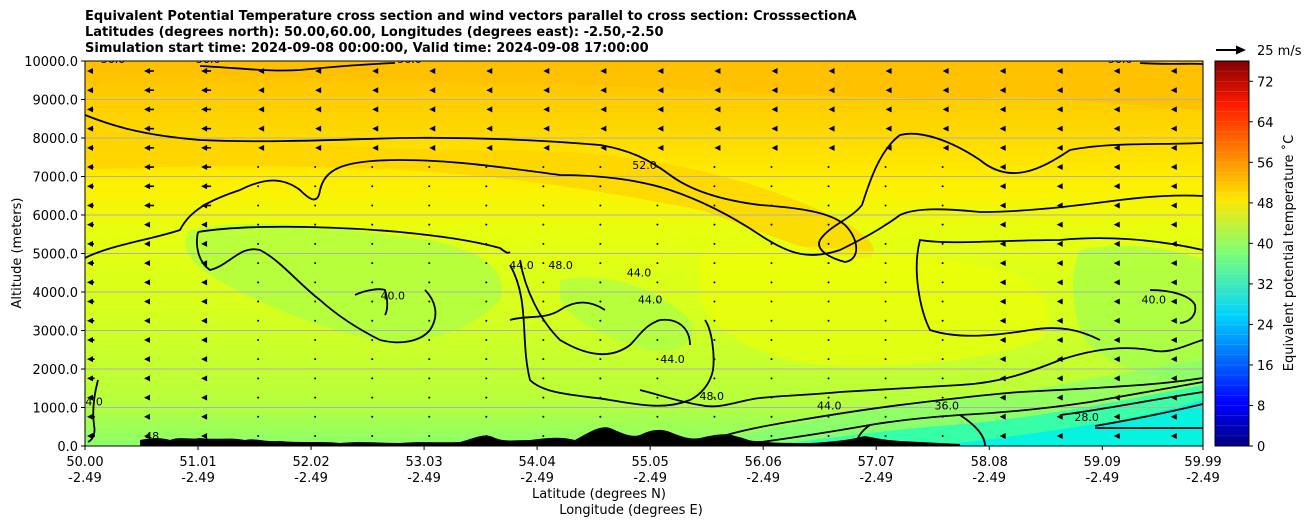  I want to click on warm-layer-mid, so click(479, 194).